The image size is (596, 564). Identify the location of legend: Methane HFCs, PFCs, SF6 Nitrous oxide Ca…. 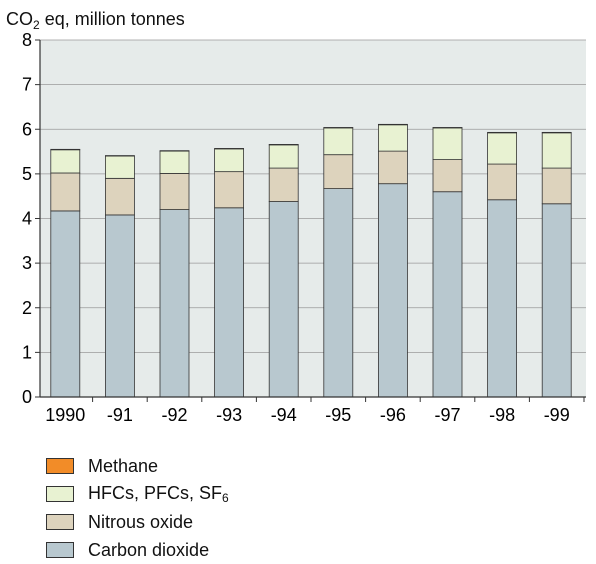
(137, 508).